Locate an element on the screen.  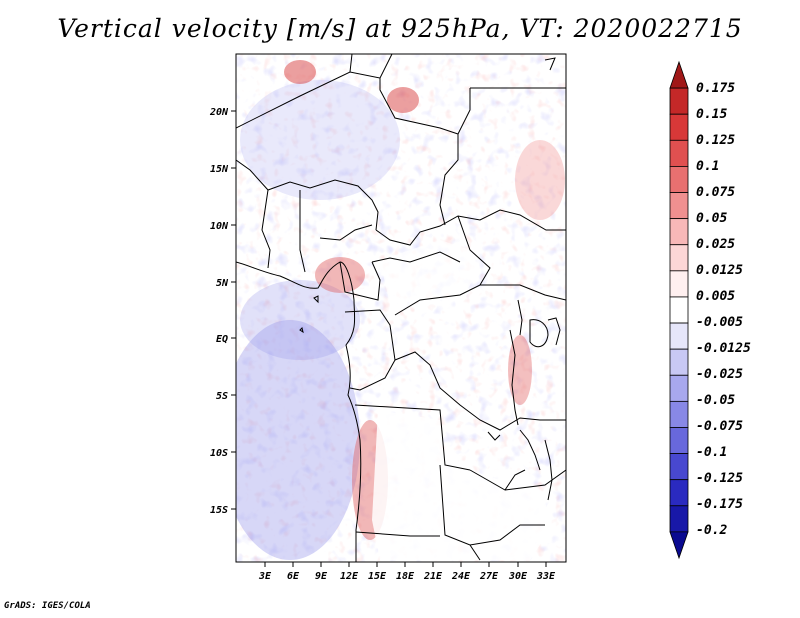
lon-label-18e: 18E is located at coordinates (405, 576).